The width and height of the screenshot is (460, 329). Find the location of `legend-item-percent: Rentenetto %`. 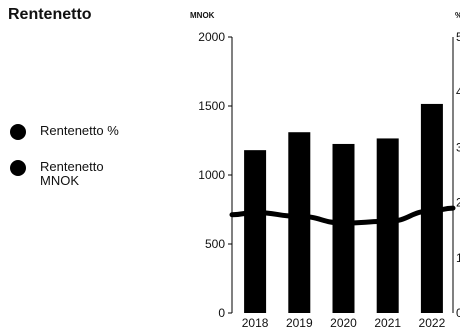

legend-item-percent: Rentenetto % is located at coordinates (85, 132).